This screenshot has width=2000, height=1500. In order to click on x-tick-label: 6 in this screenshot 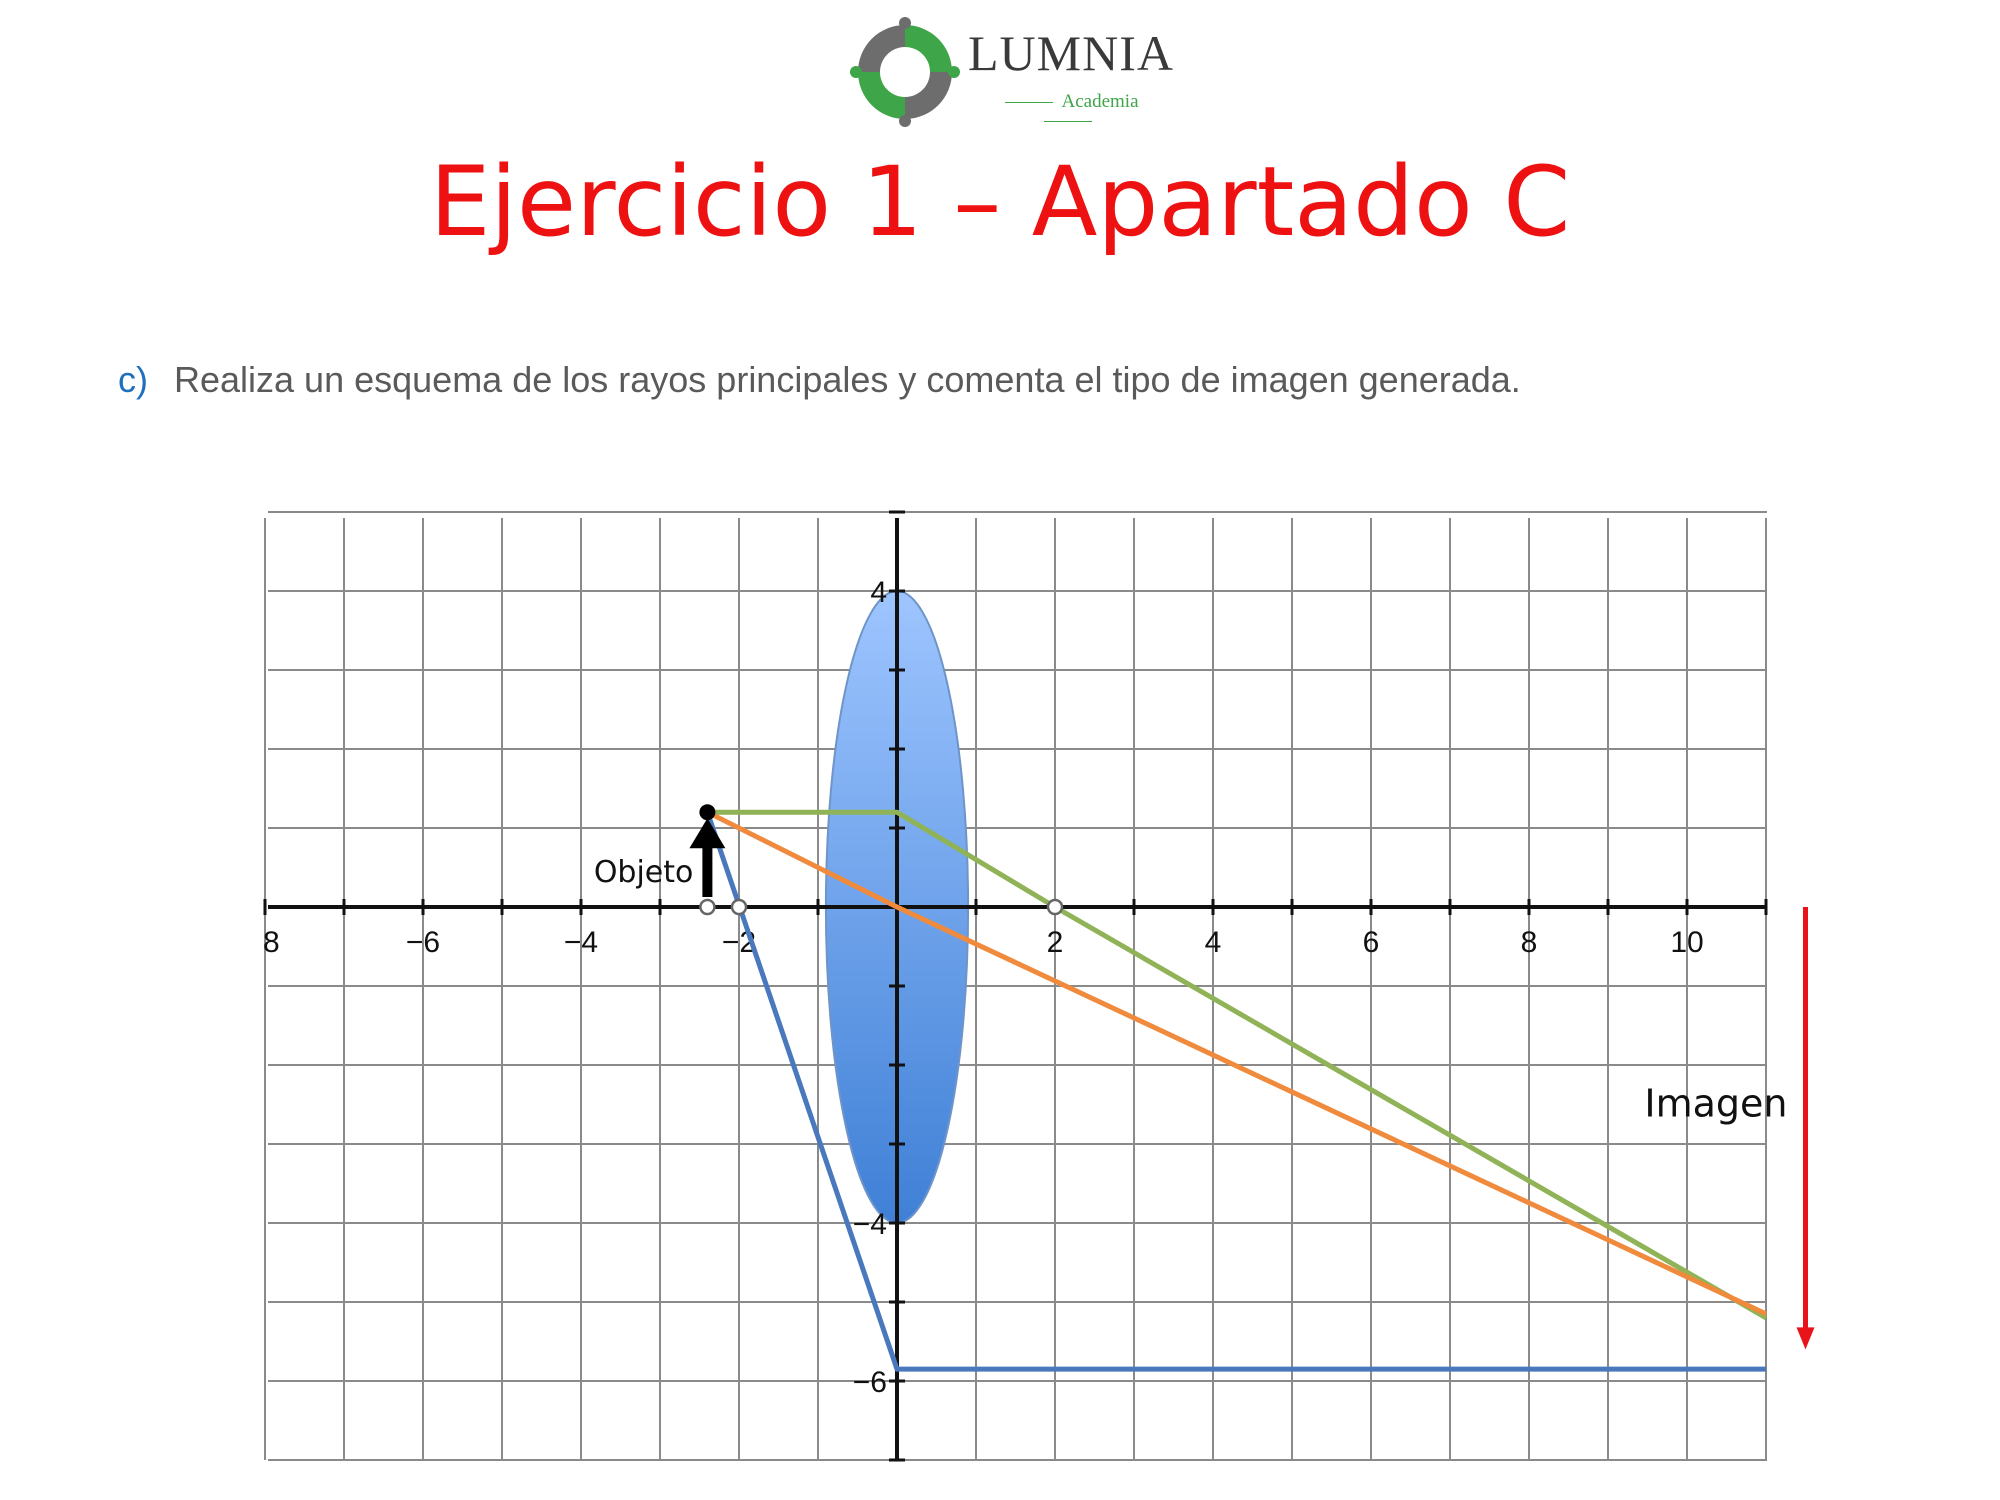, I will do `click(1371, 942)`.